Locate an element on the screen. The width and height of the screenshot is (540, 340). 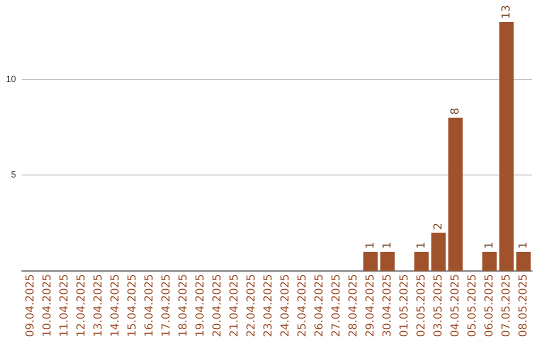
x-tick-label: 13.04.2025 is located at coordinates (97, 306).